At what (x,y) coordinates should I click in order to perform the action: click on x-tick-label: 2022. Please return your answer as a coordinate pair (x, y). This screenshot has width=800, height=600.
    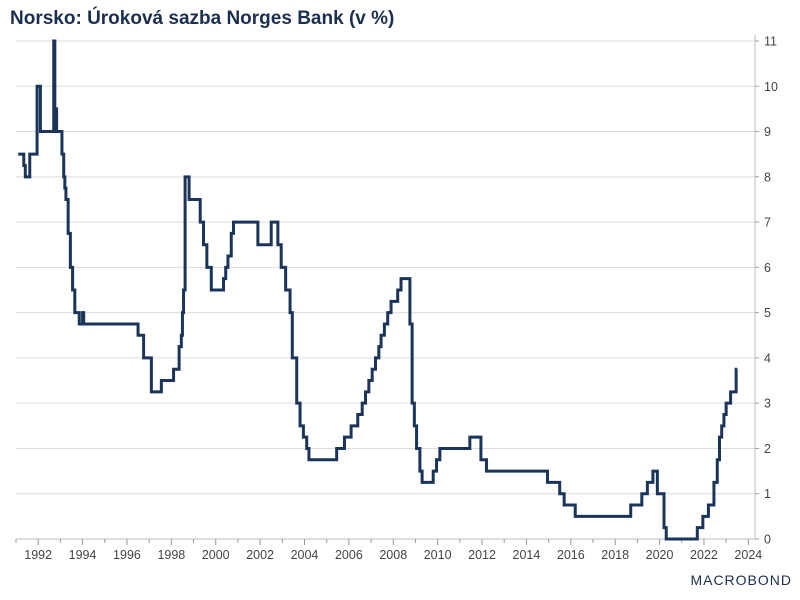
    Looking at the image, I should click on (704, 555).